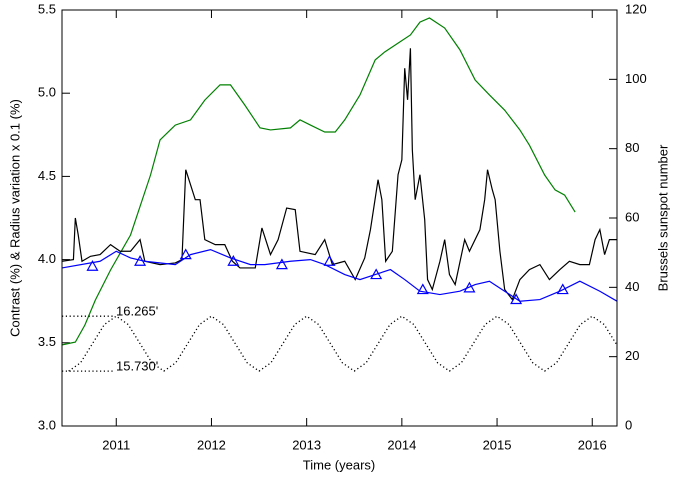 This screenshot has height=482, width=681. I want to click on x-tick-label: 2012, so click(211, 444).